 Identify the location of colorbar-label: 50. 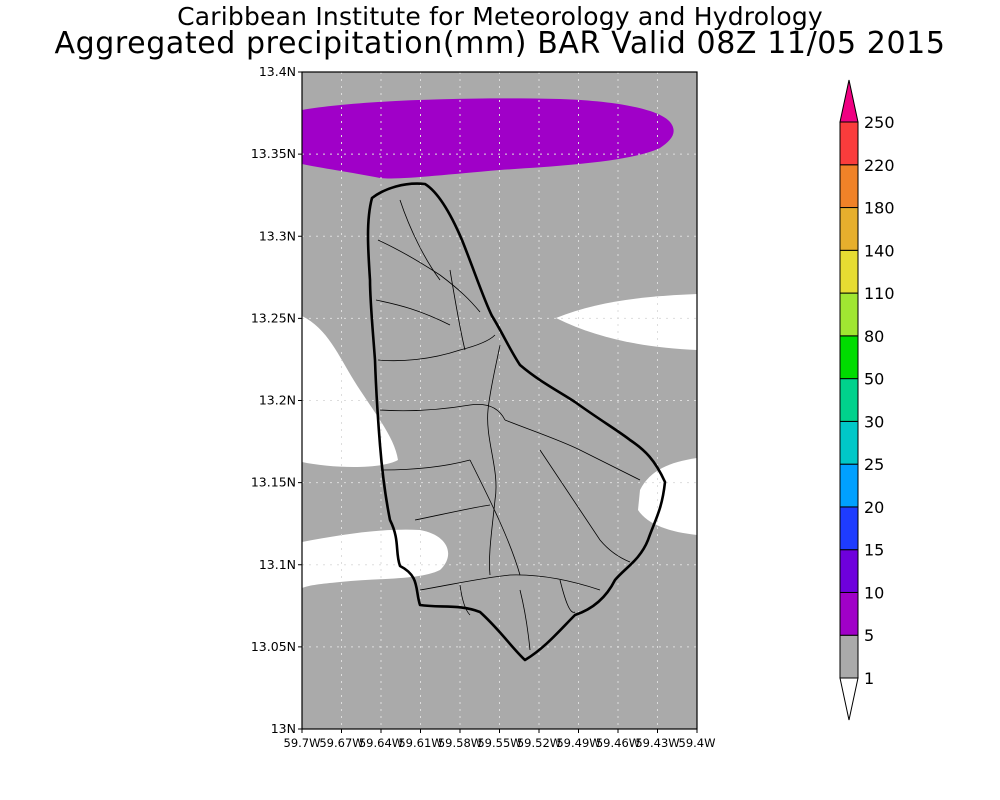
(874, 379).